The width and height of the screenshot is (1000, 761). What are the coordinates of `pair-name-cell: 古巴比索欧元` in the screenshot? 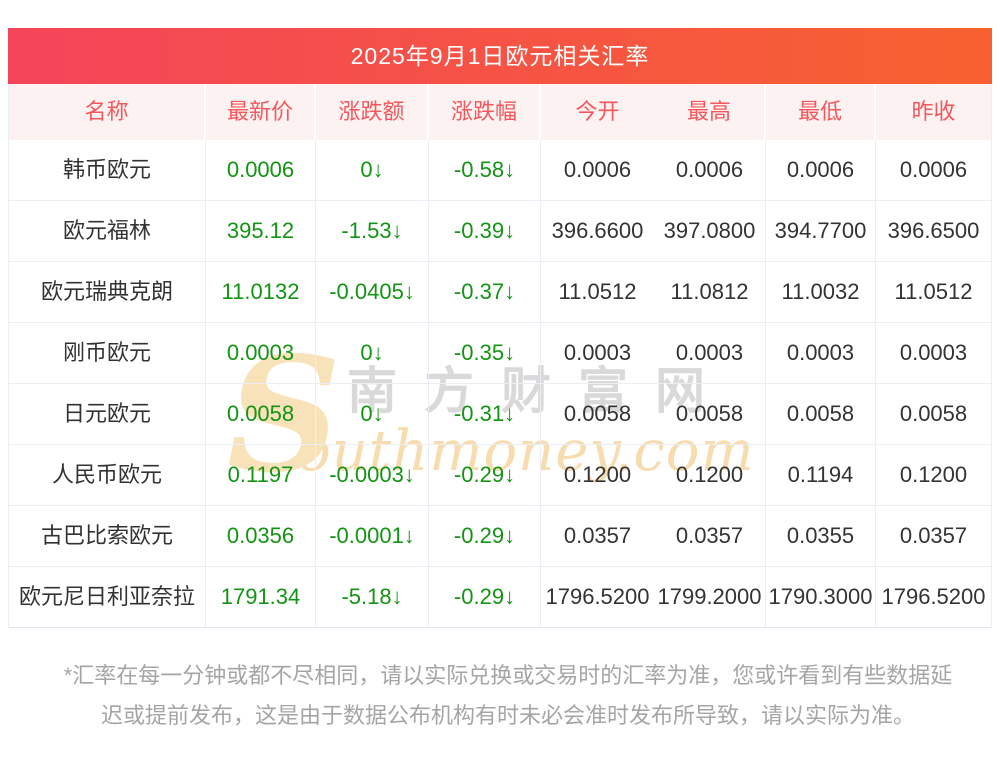 It's located at (107, 536).